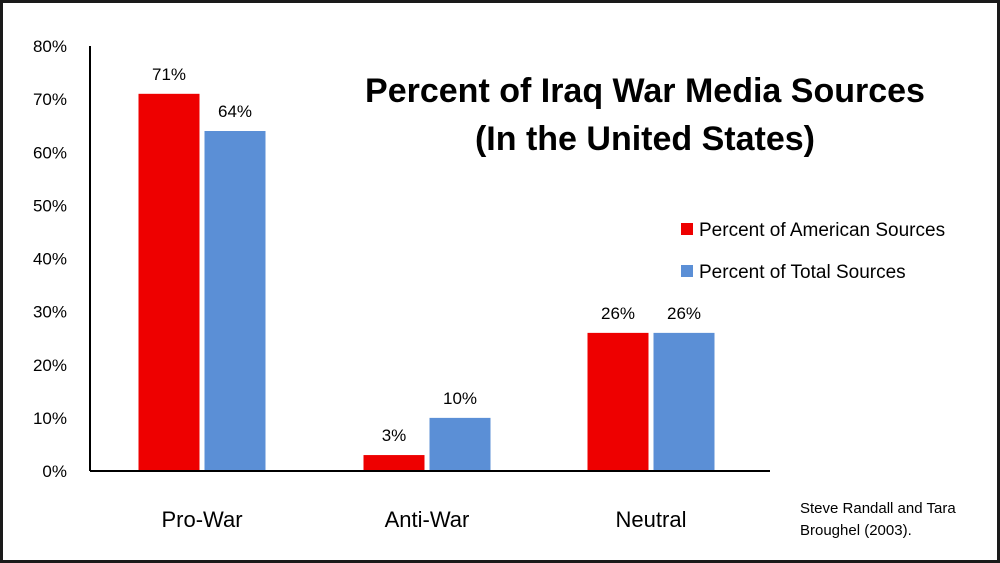 Image resolution: width=1000 pixels, height=563 pixels. What do you see at coordinates (201, 519) in the screenshot?
I see `category-label: Pro-War` at bounding box center [201, 519].